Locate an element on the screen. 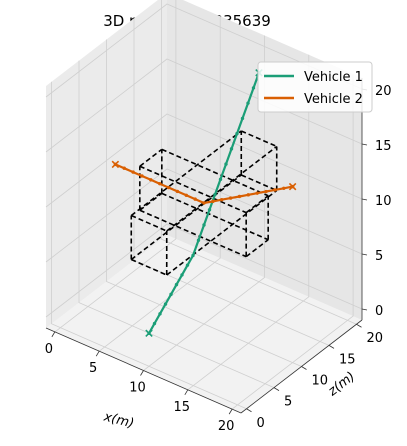  z-axis-label: z(m) is located at coordinates (341, 384).